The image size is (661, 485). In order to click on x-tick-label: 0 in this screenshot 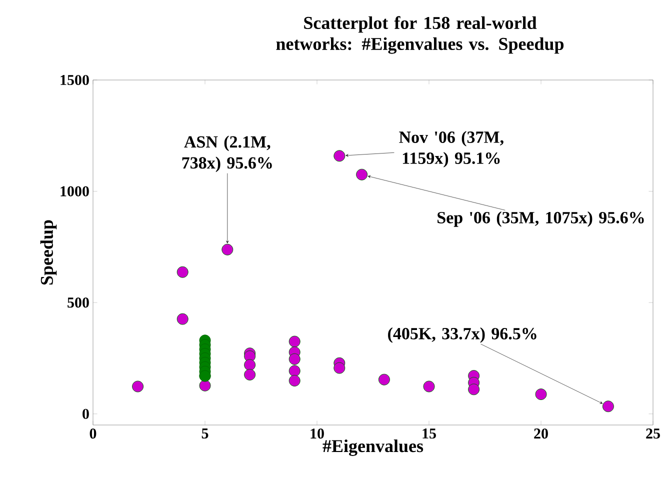, I will do `click(93, 433)`.